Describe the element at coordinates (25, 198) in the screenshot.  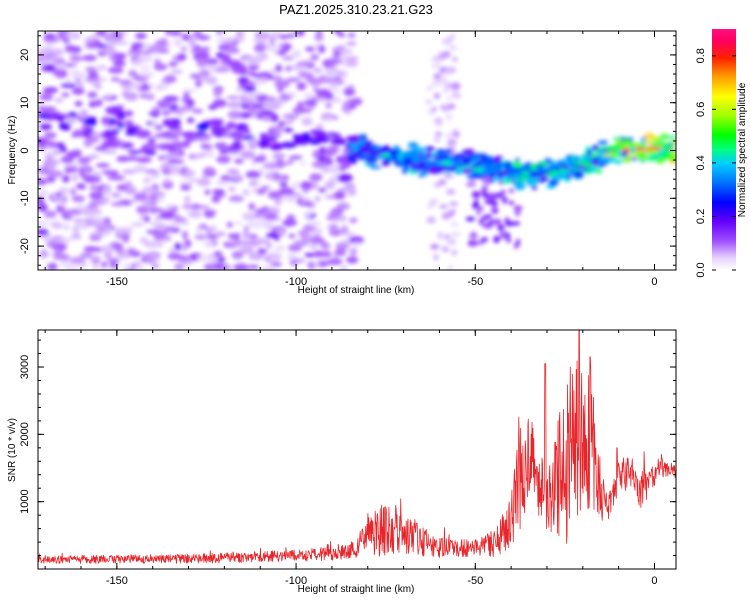
I see `spectrogram-y-tick-label: -10` at that location.